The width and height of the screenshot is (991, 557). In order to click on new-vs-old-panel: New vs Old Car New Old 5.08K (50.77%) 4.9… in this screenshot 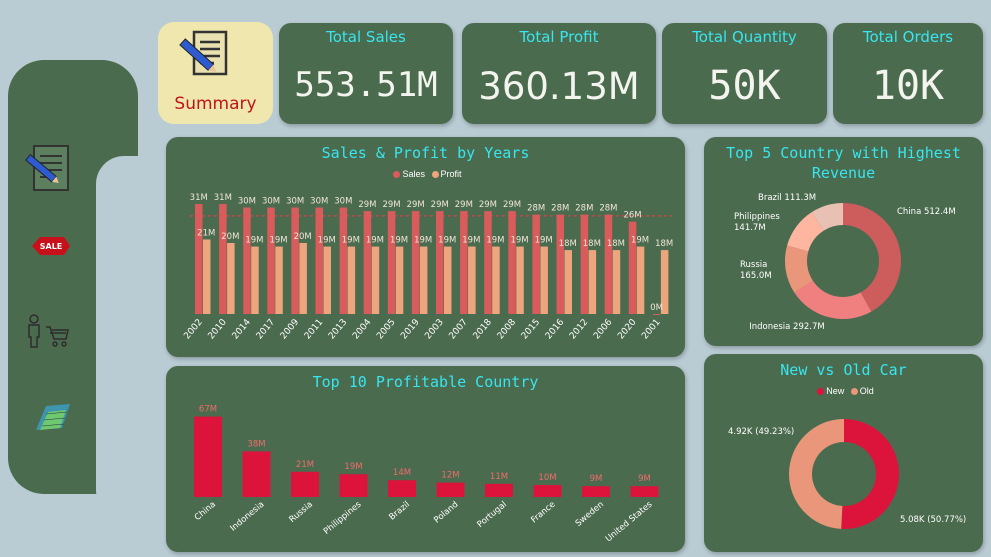, I will do `click(843, 453)`.